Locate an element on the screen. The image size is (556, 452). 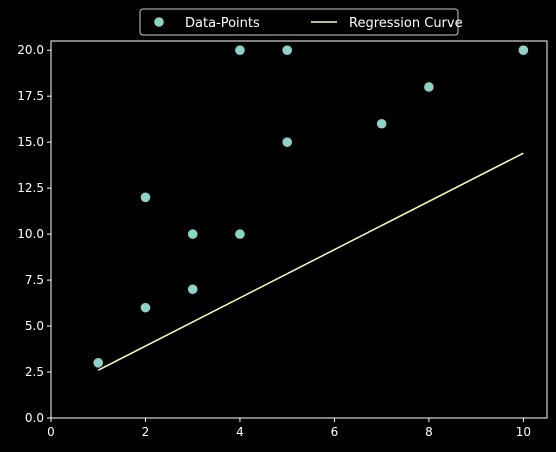
legend-marker is located at coordinates (159, 22).